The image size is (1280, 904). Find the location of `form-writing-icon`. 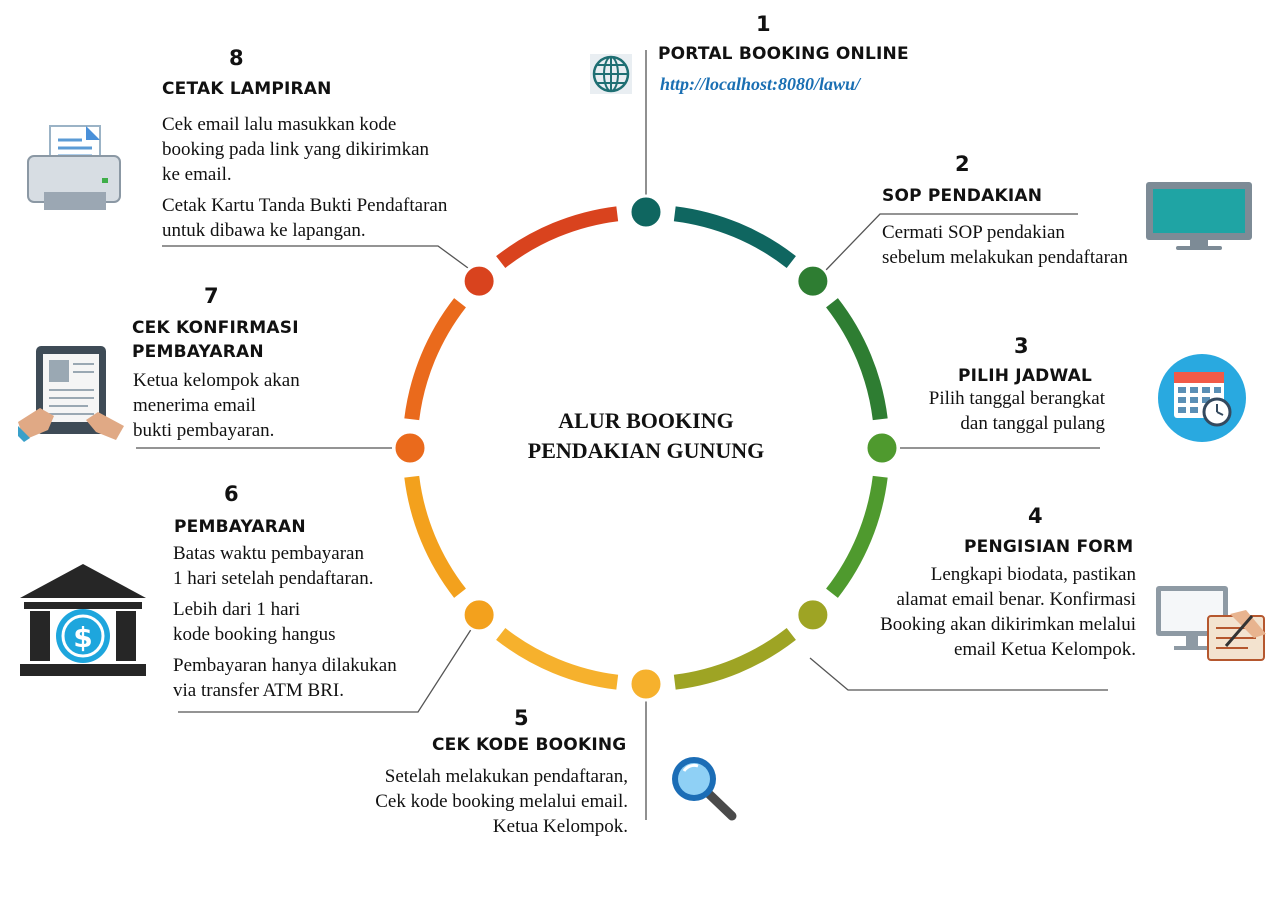

form-writing-icon is located at coordinates (1211, 623).